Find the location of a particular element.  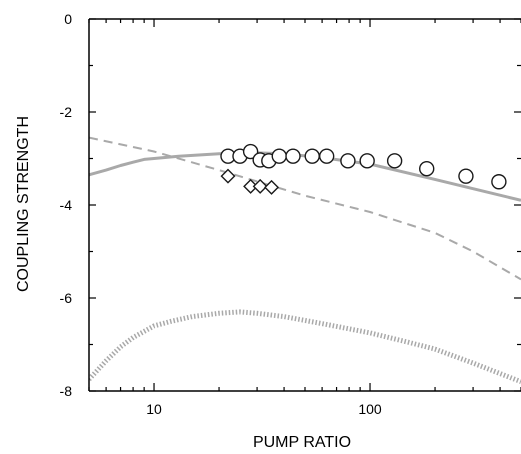

solid-curve is located at coordinates (305, 176).